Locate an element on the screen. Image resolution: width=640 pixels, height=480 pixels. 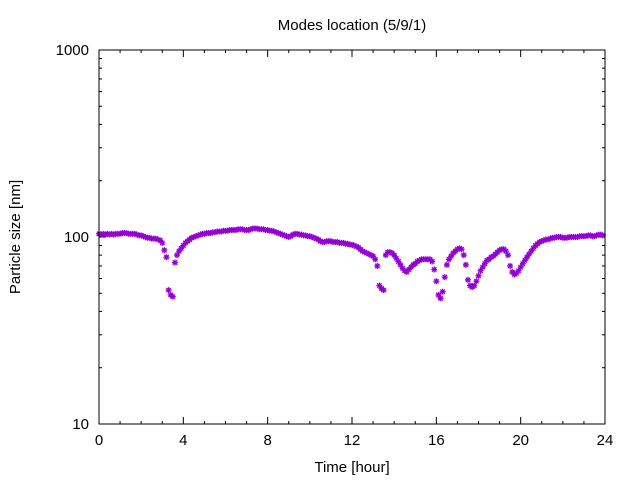
y-axis-label: Particle size [nm] is located at coordinates (15, 237).